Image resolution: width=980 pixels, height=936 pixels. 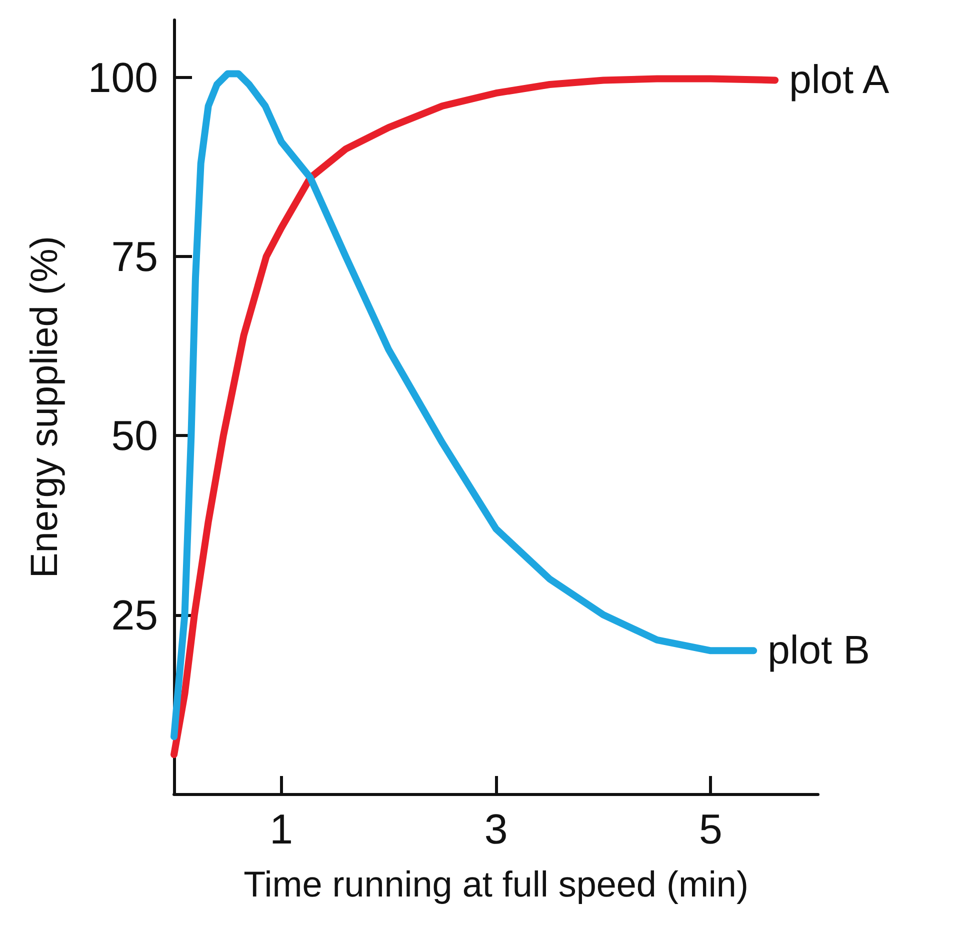 What do you see at coordinates (134, 436) in the screenshot?
I see `y-tick-label: 50` at bounding box center [134, 436].